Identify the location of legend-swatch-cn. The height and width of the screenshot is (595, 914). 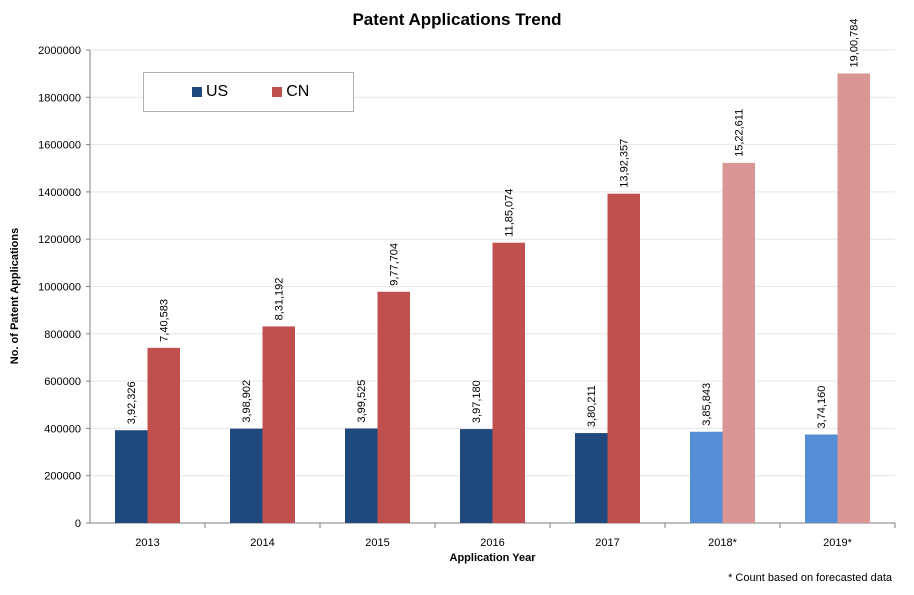
(277, 92).